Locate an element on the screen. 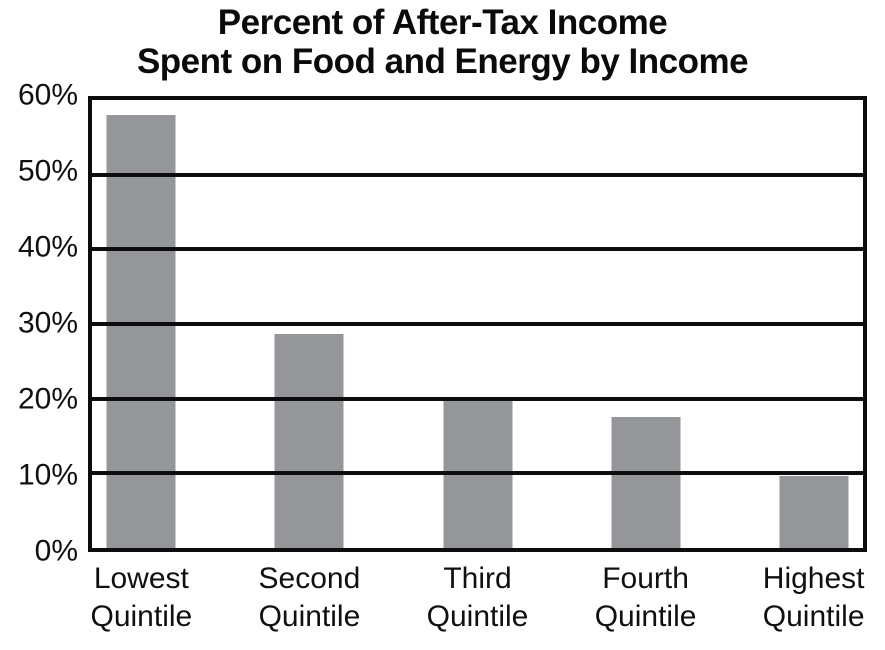 The height and width of the screenshot is (650, 885). y-tick-label: 40% is located at coordinates (47, 247).